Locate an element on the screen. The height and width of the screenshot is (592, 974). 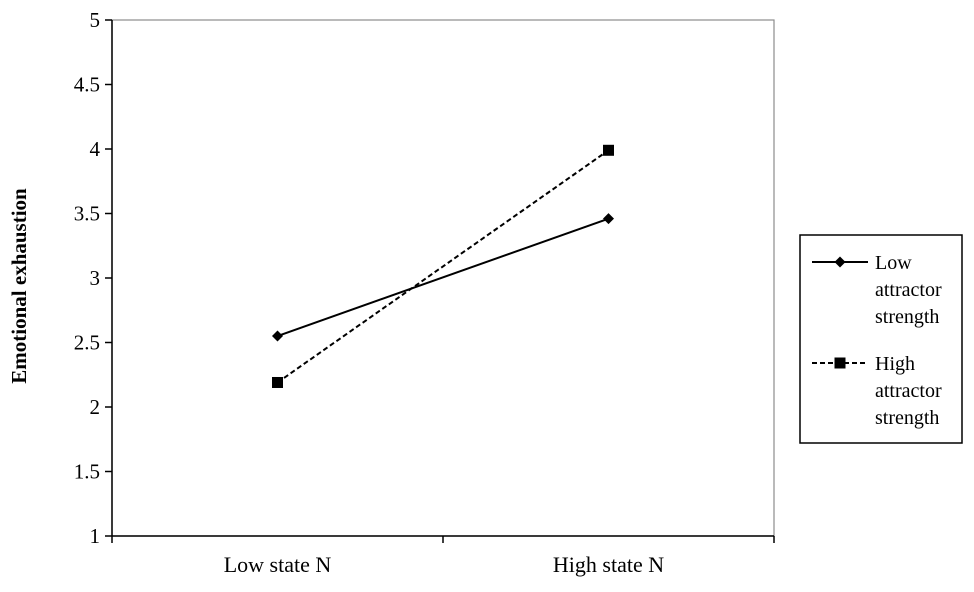
y-axis-ticks: 1 1.5 2 2.5 3 3.5 4 4.5 5 is located at coordinates (93, 278).